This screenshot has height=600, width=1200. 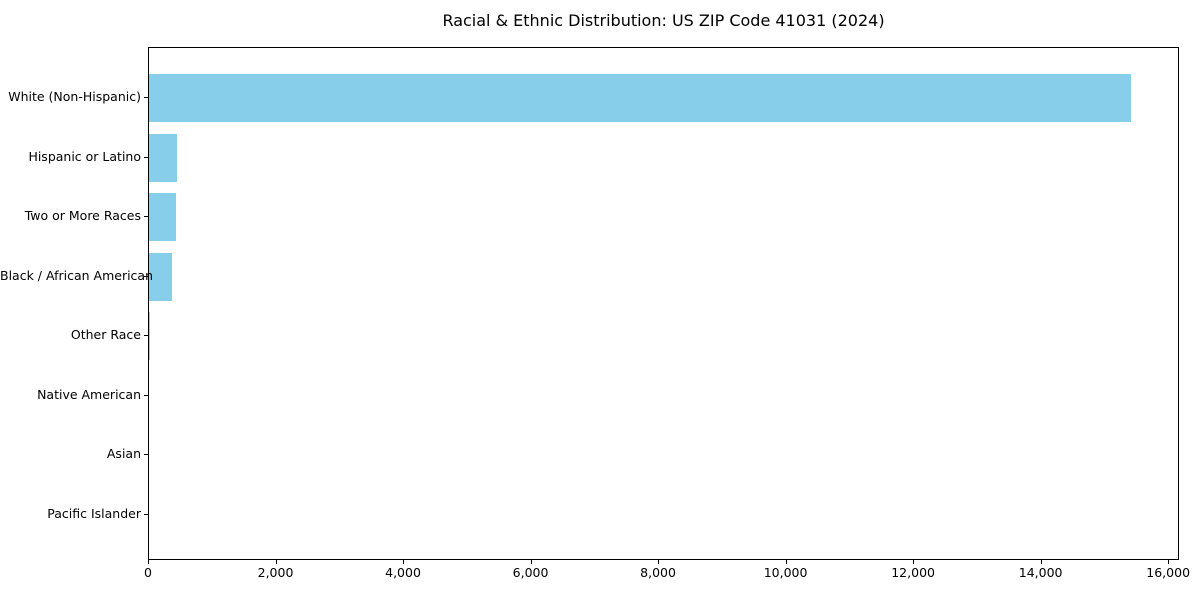 I want to click on x-tick-label: 0, so click(x=148, y=572).